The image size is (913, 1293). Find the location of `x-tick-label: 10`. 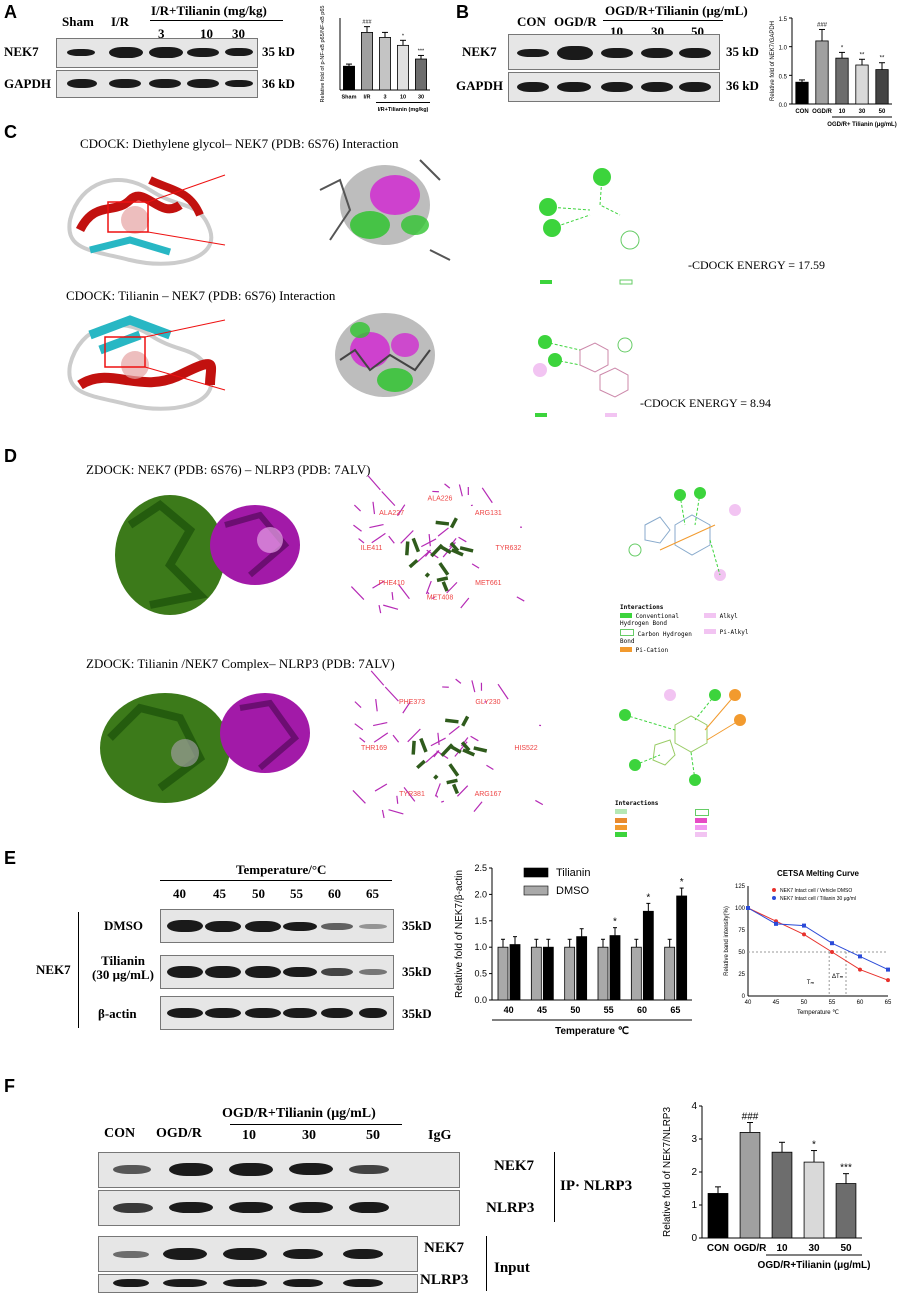

x-tick-label: 10 is located at coordinates (782, 1248).